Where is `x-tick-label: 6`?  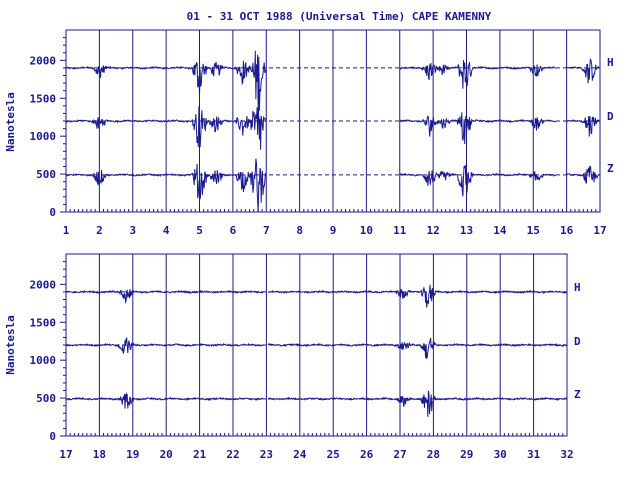 x-tick-label: 6 is located at coordinates (233, 230).